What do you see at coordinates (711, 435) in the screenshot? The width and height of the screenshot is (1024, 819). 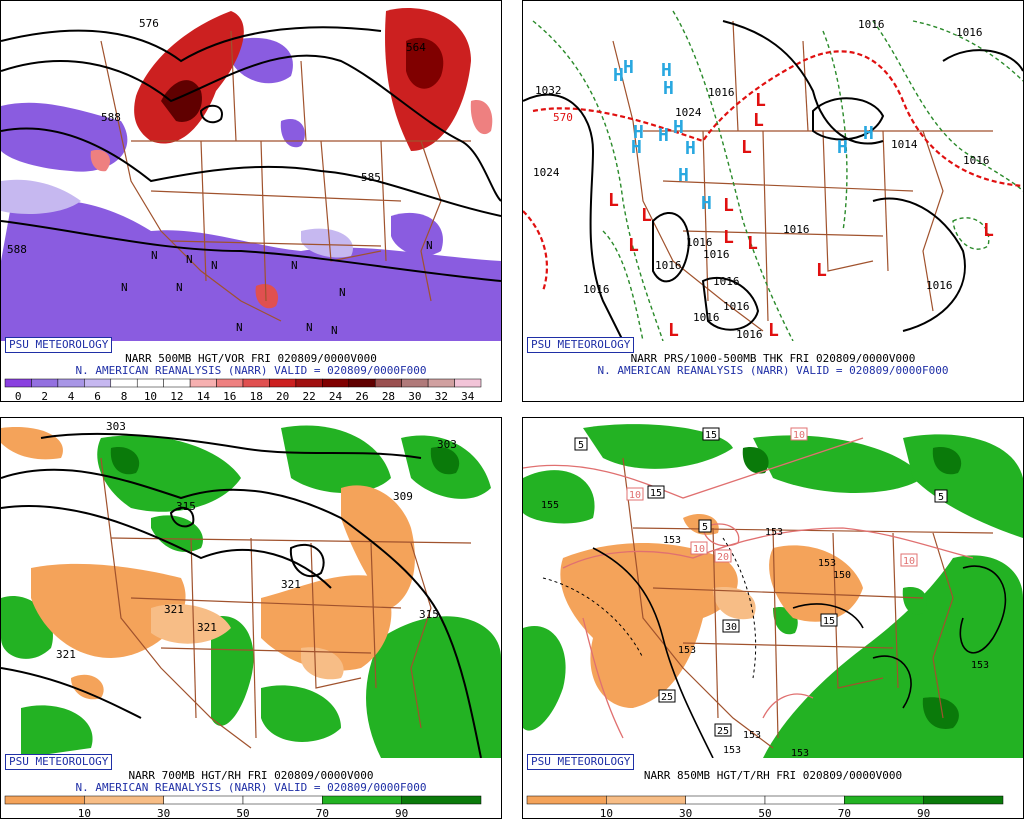 I see `label-15-a: 15` at bounding box center [711, 435].